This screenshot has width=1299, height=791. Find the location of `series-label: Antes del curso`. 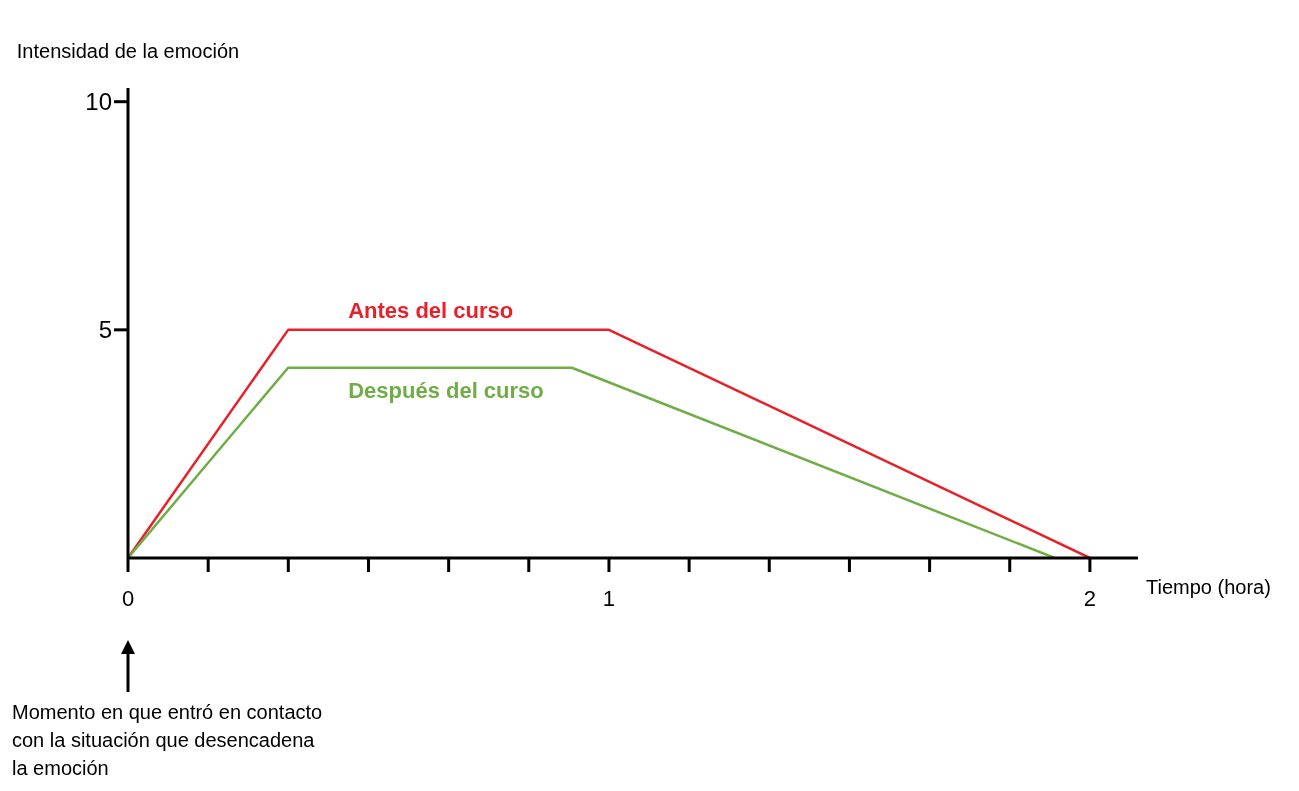

series-label: Antes del curso is located at coordinates (431, 310).